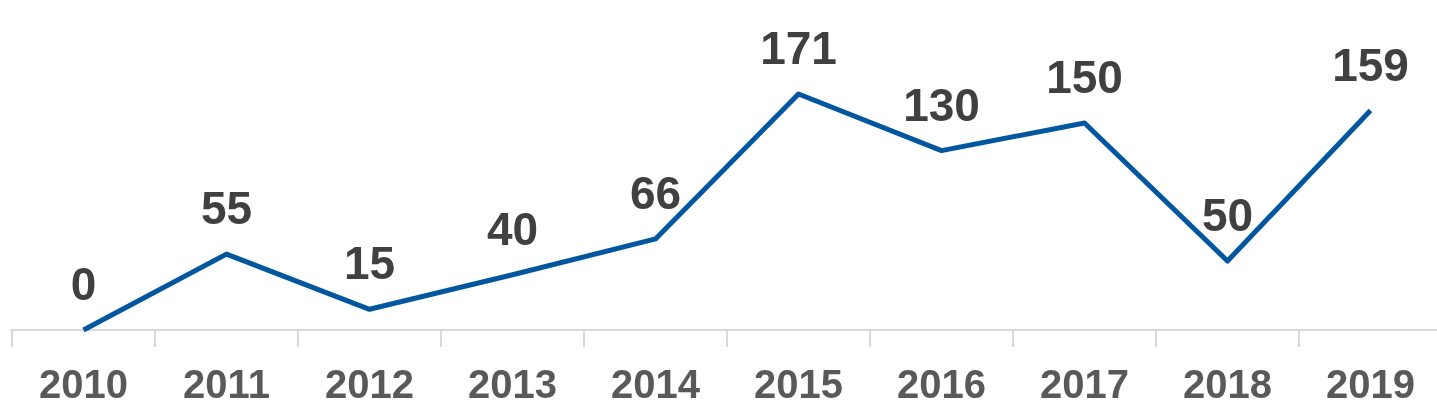 This screenshot has width=1437, height=409. What do you see at coordinates (226, 384) in the screenshot?
I see `x-tick-label: 2011` at bounding box center [226, 384].